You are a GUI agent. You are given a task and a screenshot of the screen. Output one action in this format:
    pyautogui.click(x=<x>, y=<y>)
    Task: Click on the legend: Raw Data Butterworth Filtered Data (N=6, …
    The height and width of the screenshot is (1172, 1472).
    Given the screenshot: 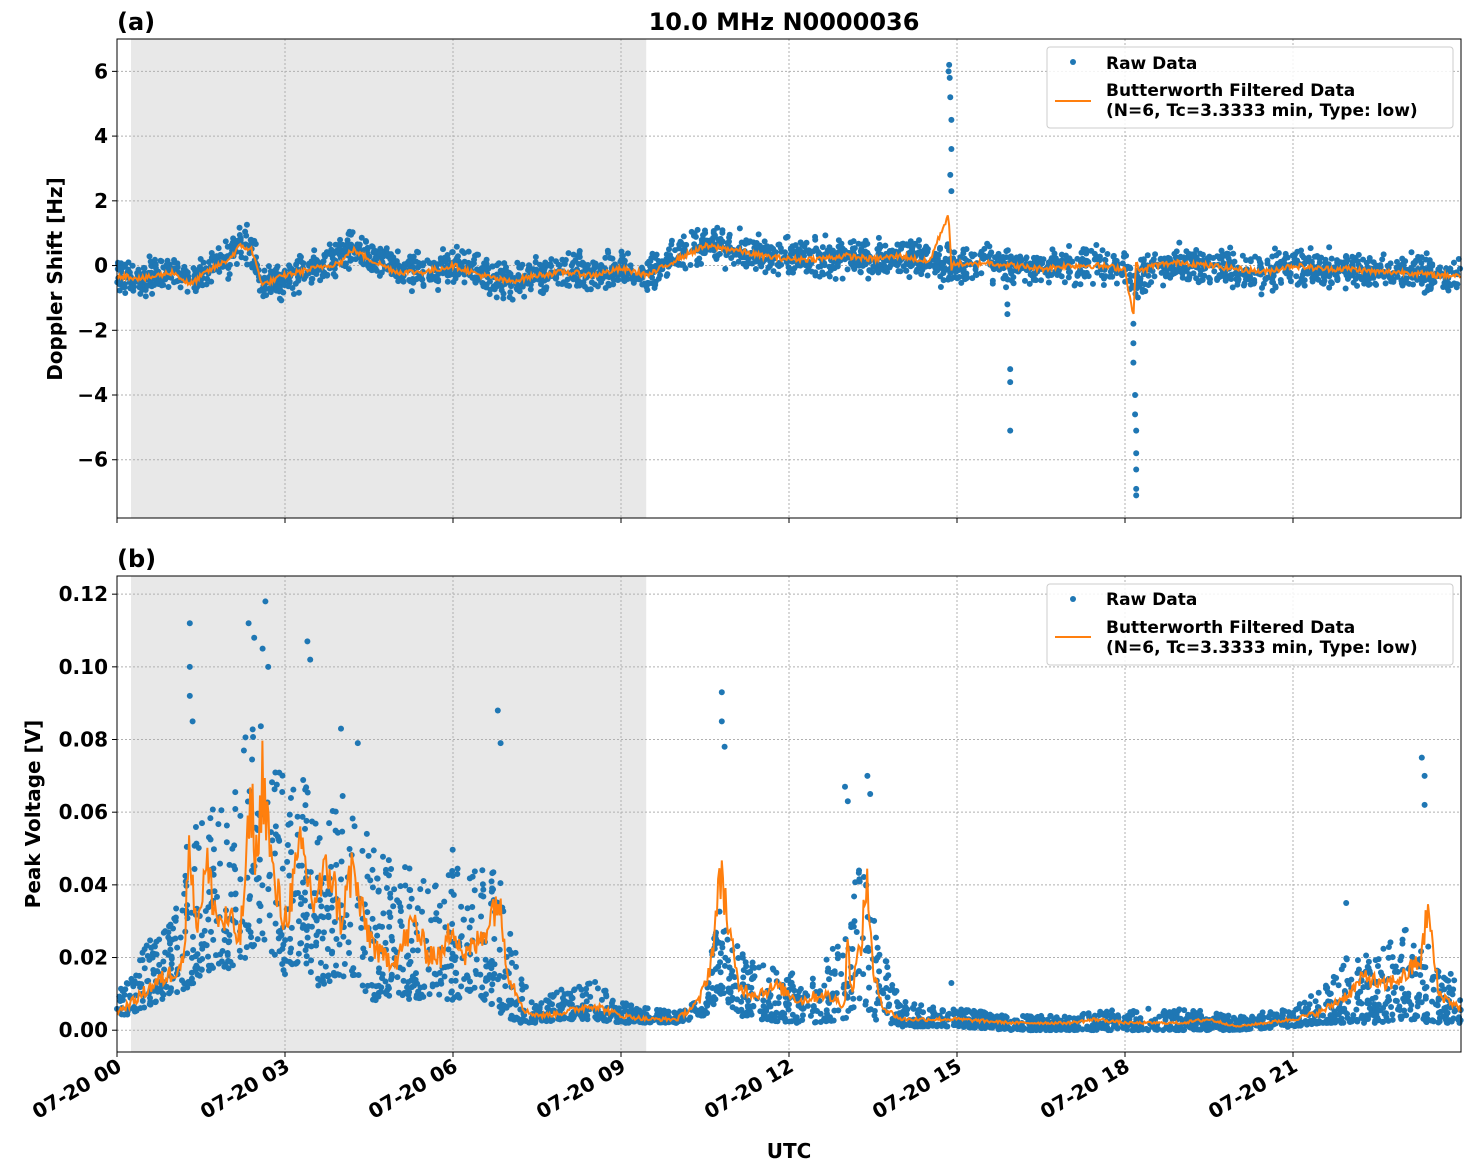 What is the action you would take?
    pyautogui.click(x=1250, y=87)
    